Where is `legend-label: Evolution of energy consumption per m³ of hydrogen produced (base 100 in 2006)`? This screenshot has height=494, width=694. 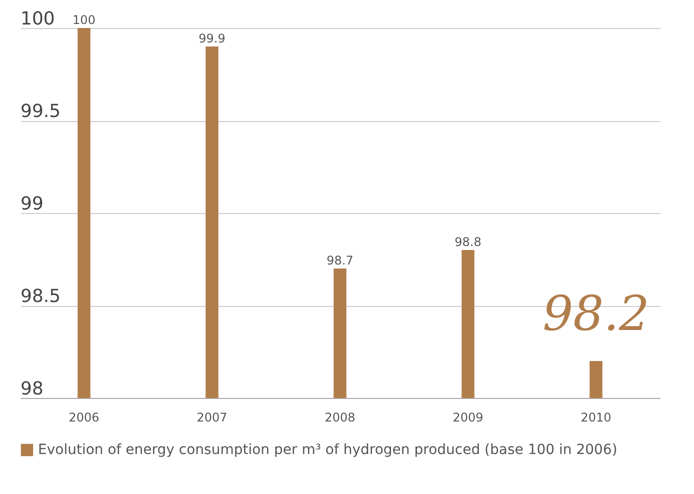 legend-label: Evolution of energy consumption per m³ of hydrogen produced (base 100 in 2006) is located at coordinates (328, 450).